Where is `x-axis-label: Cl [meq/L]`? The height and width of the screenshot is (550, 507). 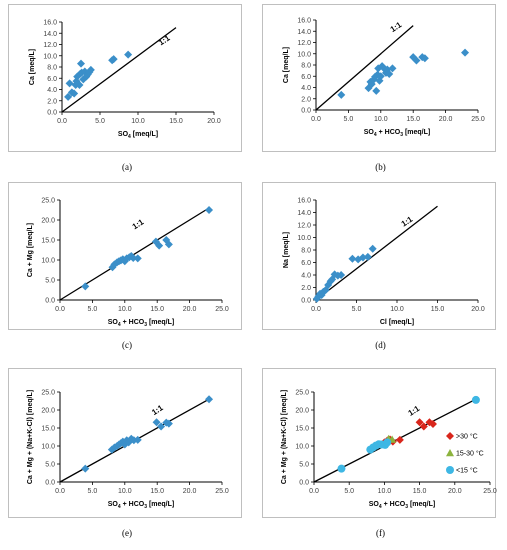 x-axis-label: Cl [meq/L] is located at coordinates (397, 322).